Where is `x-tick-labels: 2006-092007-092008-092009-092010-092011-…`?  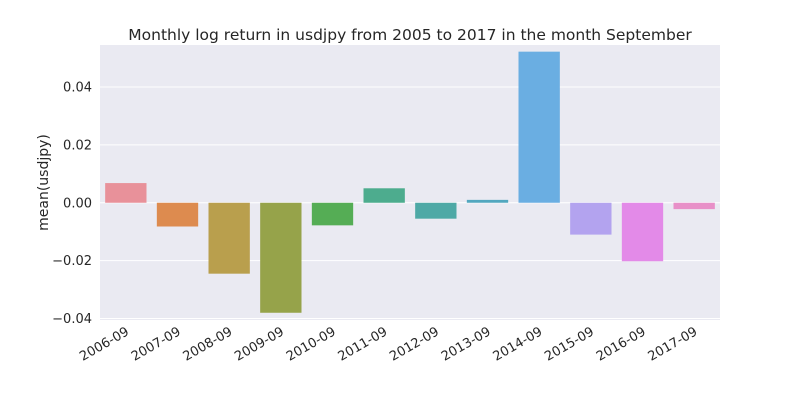 x-tick-labels: 2006-092007-092008-092009-092010-092011-… is located at coordinates (388, 344).